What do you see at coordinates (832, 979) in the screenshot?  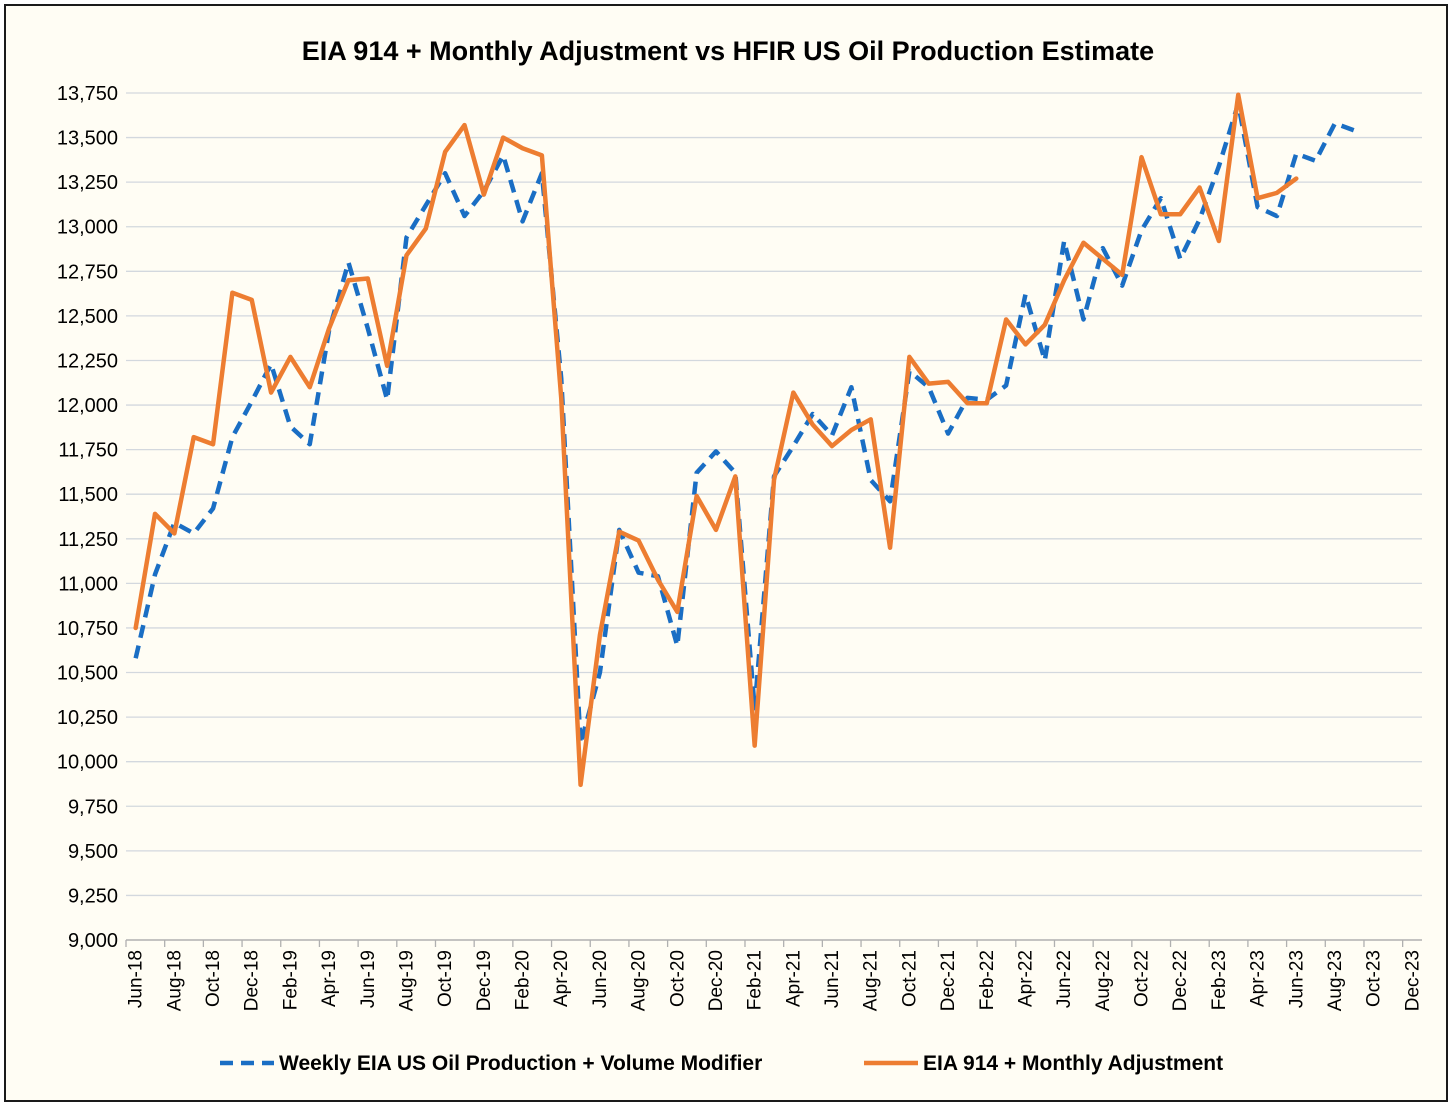 I see `x-tick-label: Jun-21` at bounding box center [832, 979].